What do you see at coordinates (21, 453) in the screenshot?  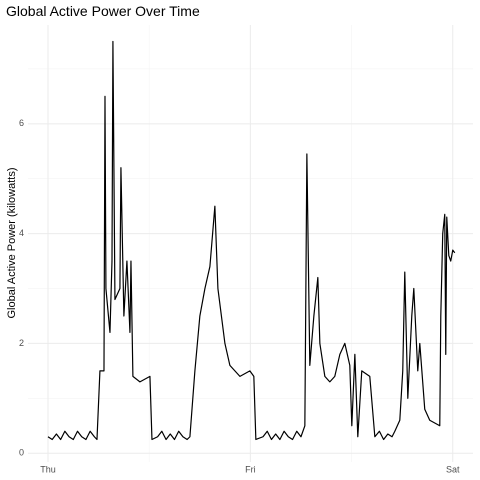 I see `y-tick-label: 0` at bounding box center [21, 453].